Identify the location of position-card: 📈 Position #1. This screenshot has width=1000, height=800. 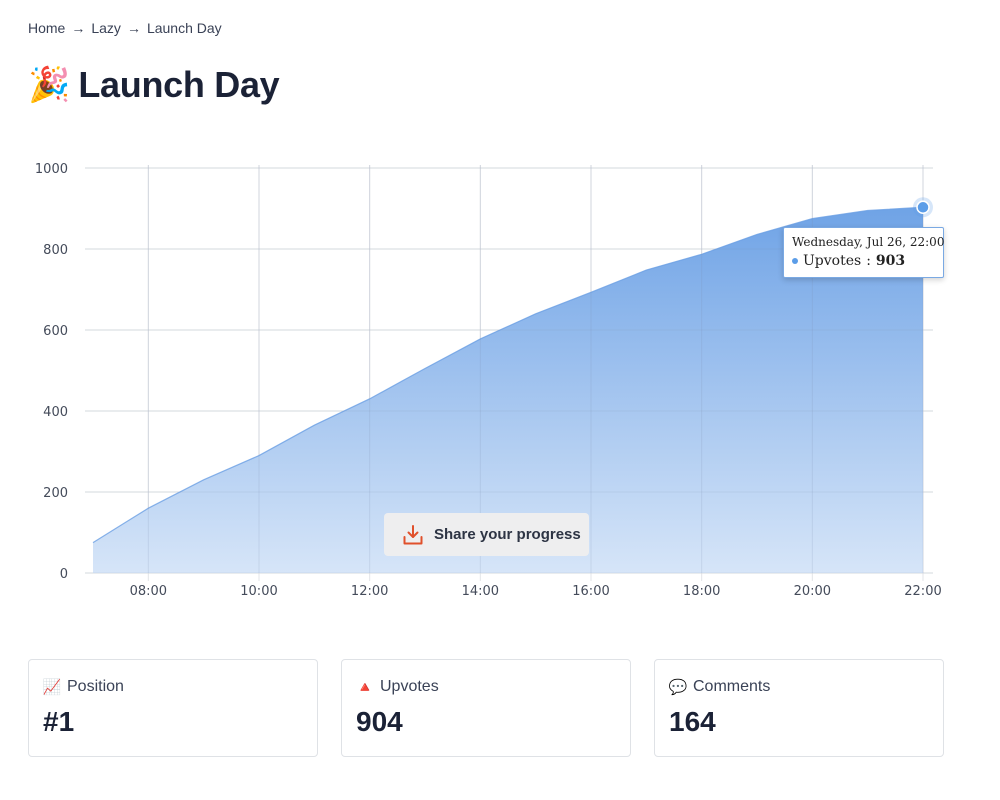
(173, 708).